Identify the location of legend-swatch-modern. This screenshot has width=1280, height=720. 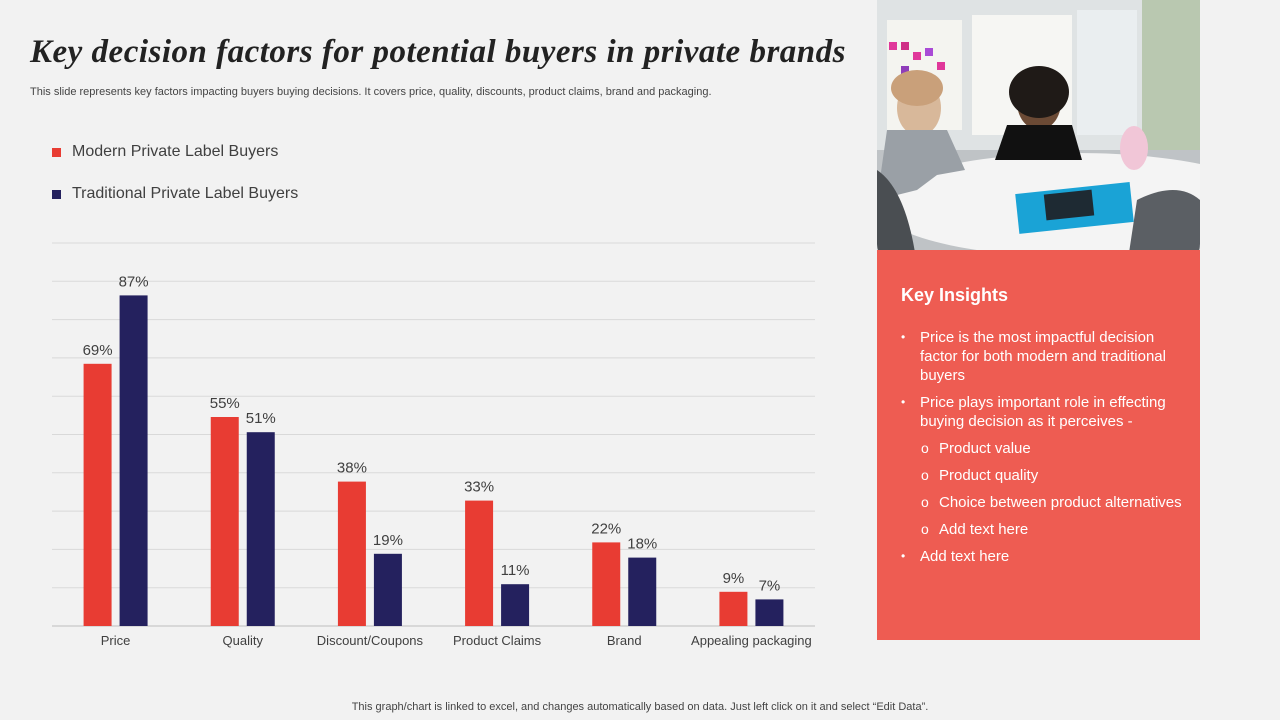
(56, 152).